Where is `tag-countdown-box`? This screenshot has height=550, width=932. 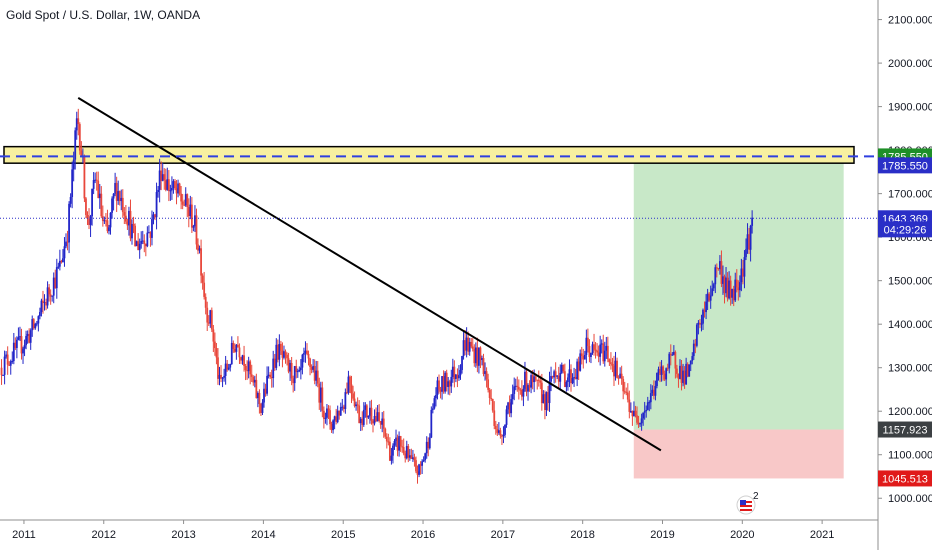
tag-countdown-box is located at coordinates (905, 229).